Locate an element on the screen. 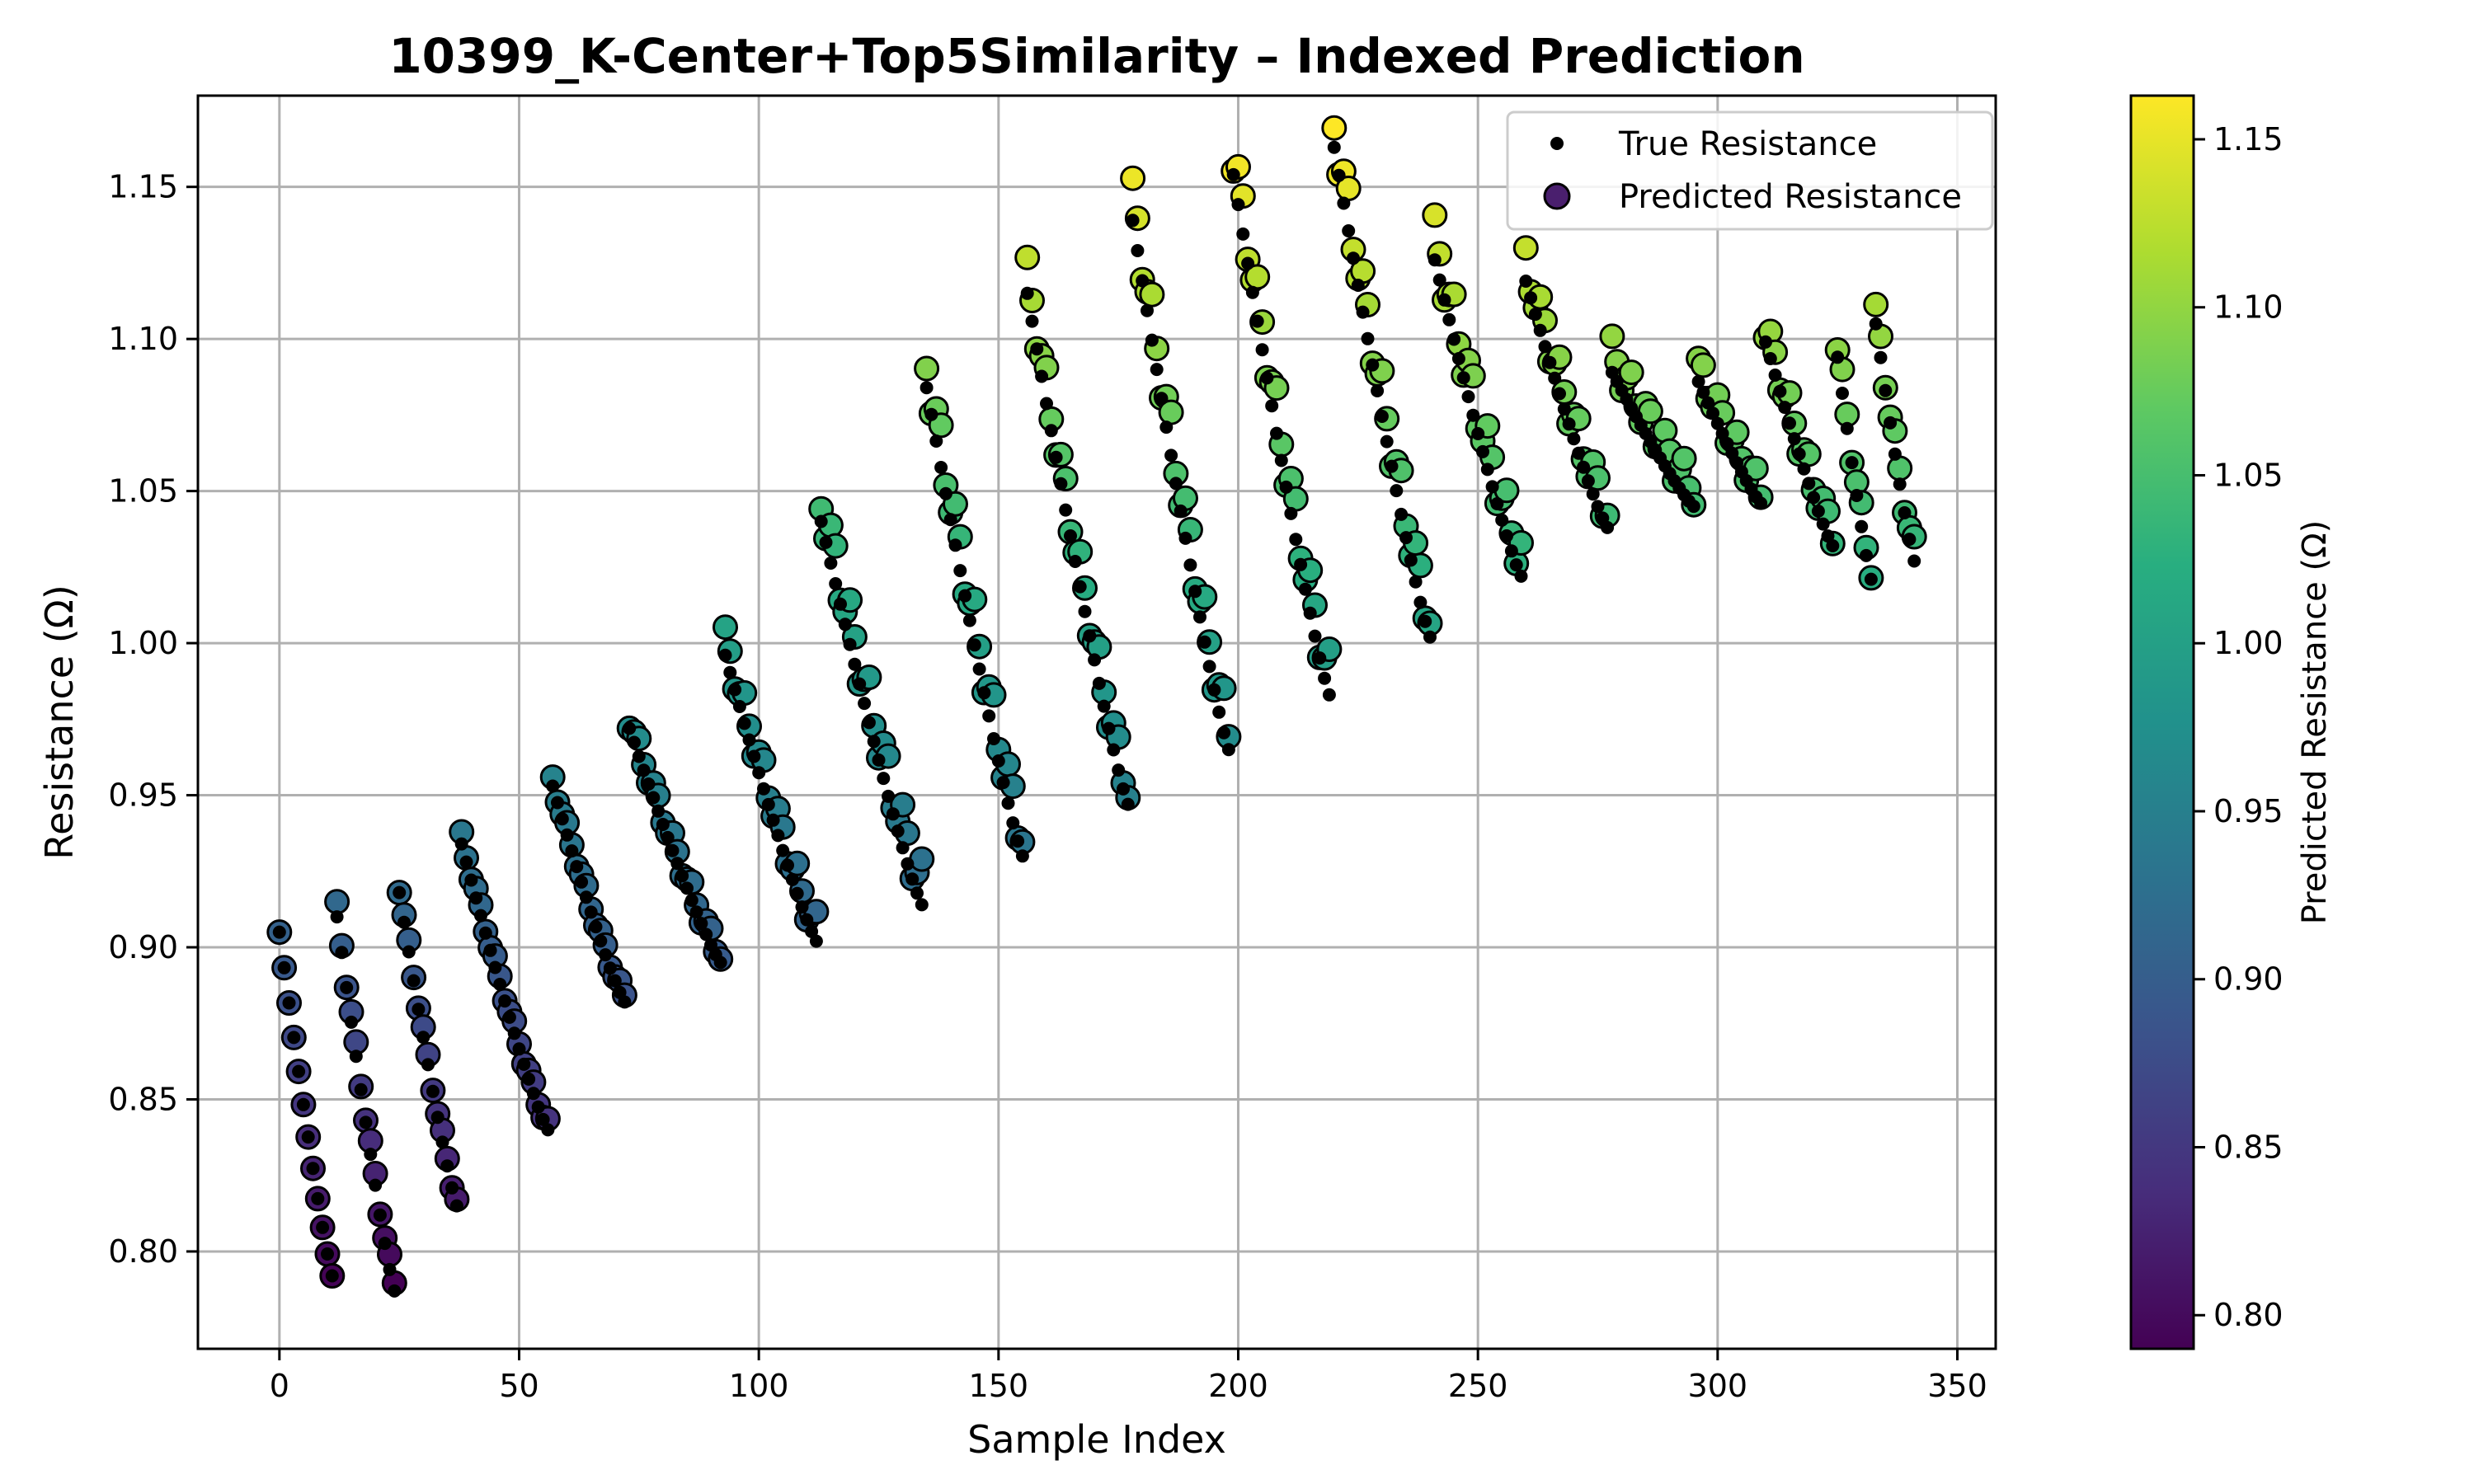 This screenshot has height=1484, width=2474. colorbar-tick-label: 0.85 is located at coordinates (2248, 1147).